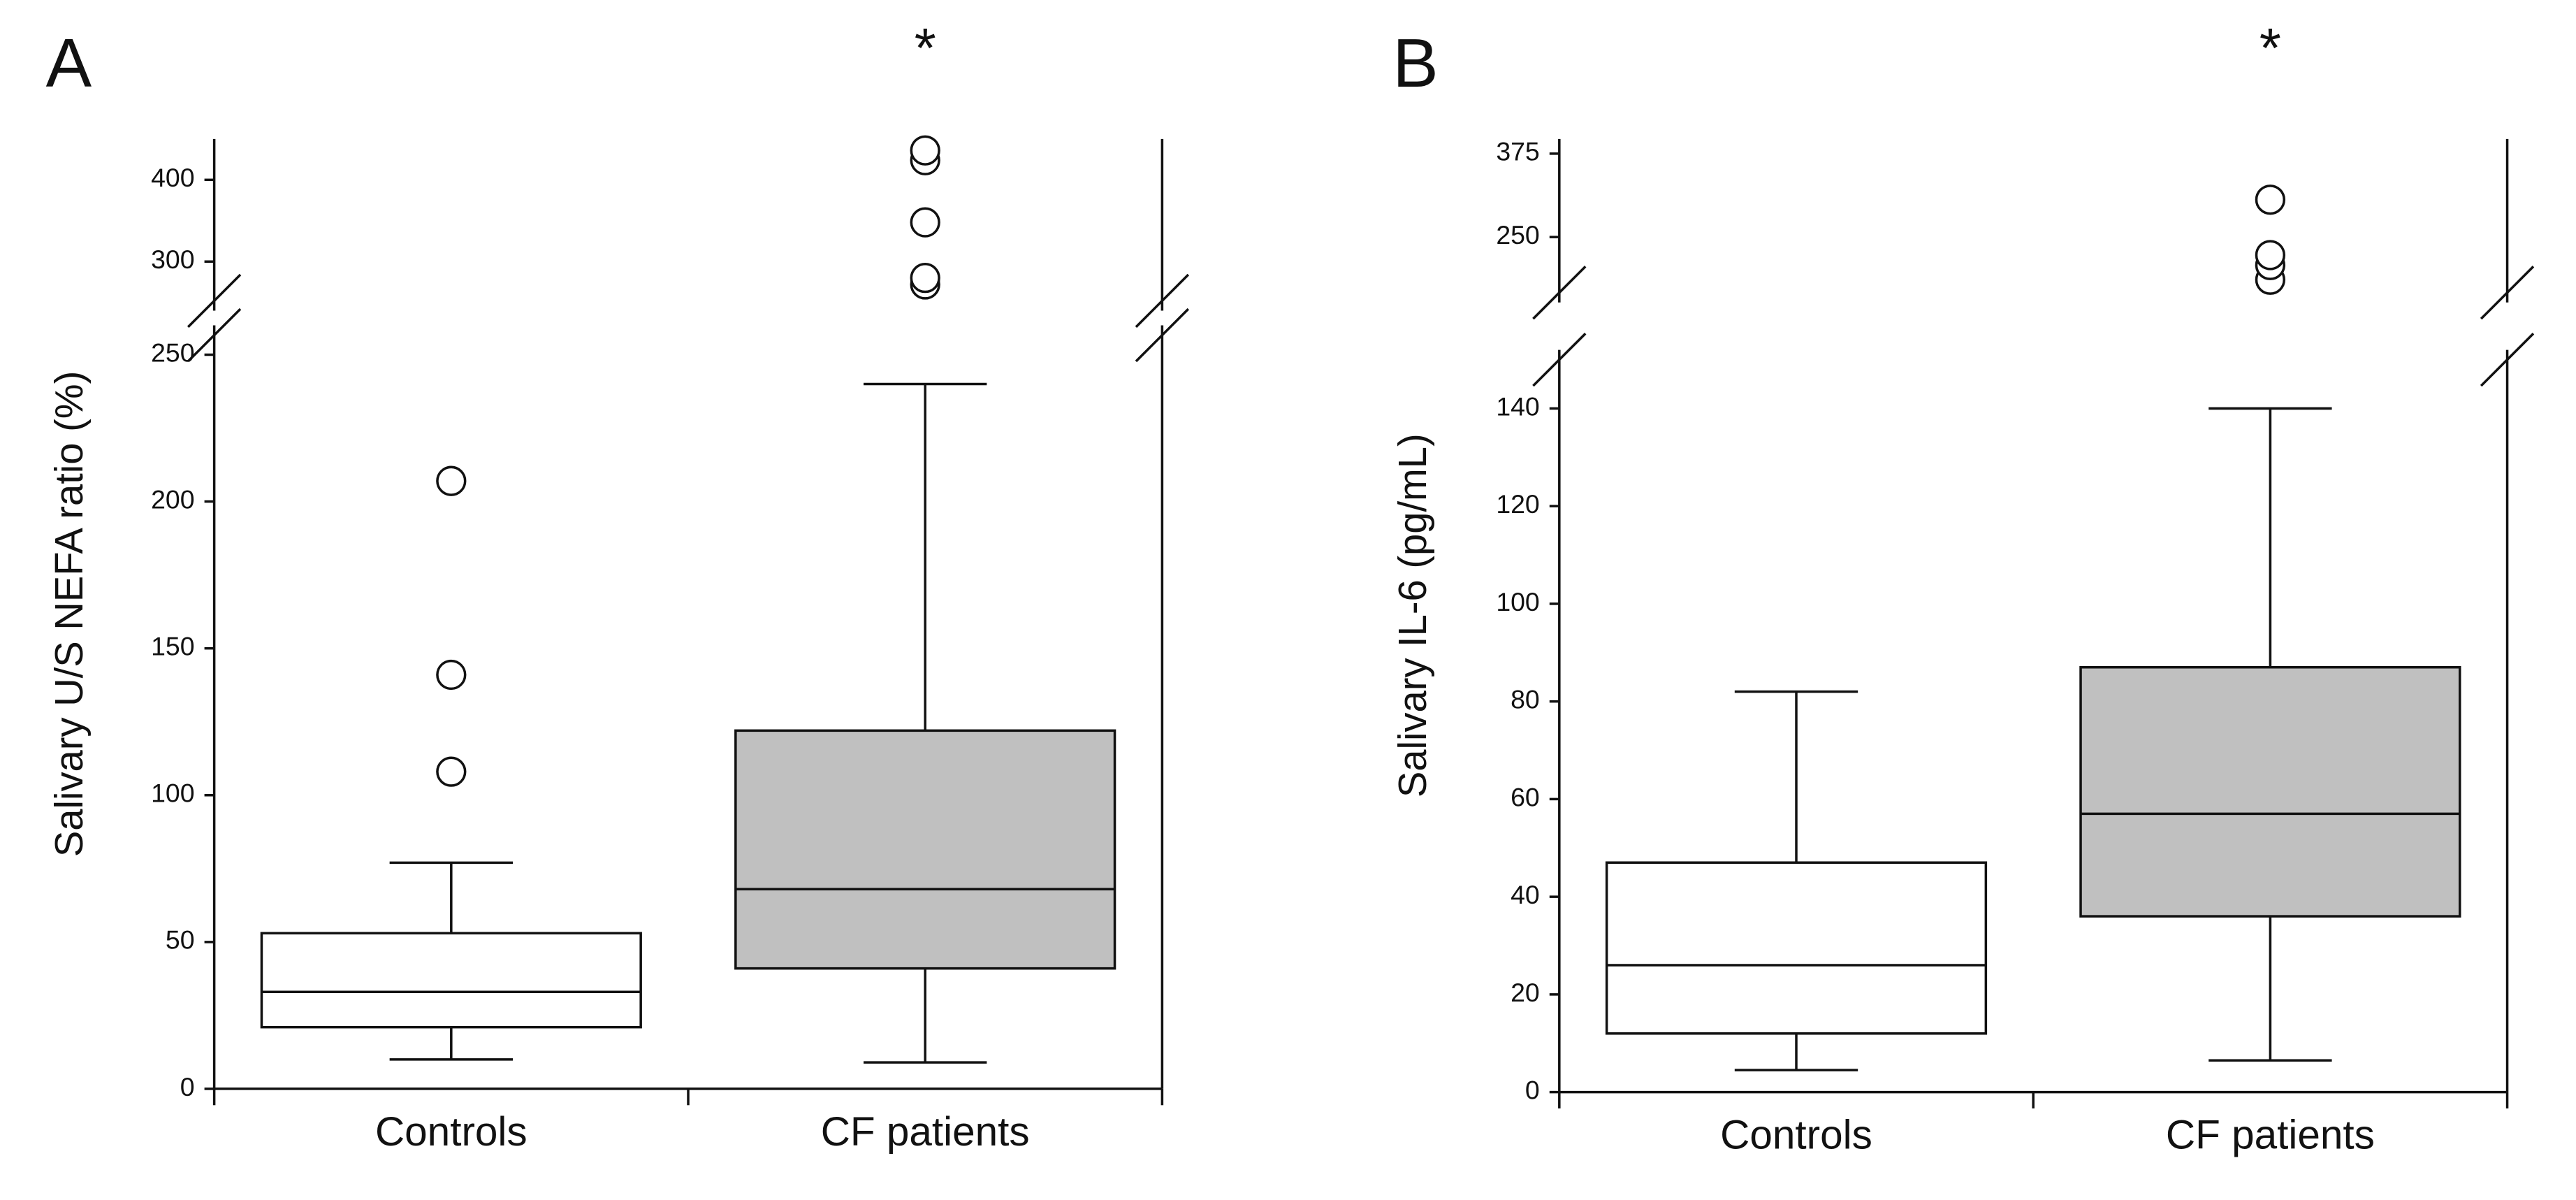 The width and height of the screenshot is (2576, 1200). I want to click on y-tick-label: 20, so click(1525, 993).